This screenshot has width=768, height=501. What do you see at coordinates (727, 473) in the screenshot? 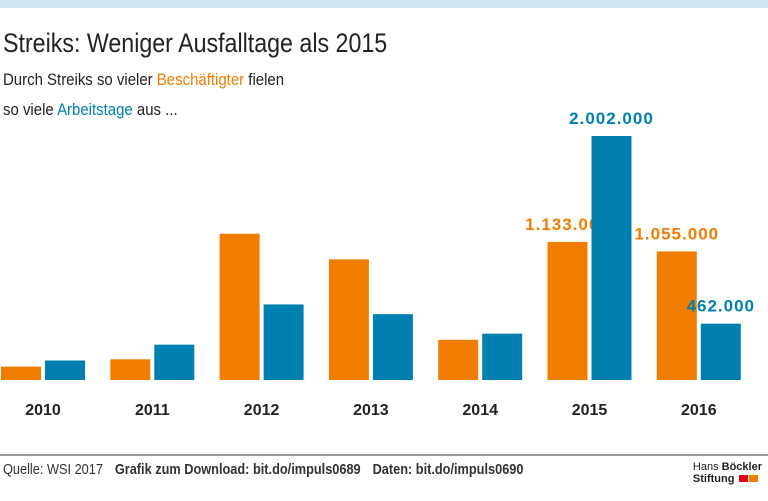
I see `hans-boeckler-logo: Hans Böckler Stiftung` at bounding box center [727, 473].